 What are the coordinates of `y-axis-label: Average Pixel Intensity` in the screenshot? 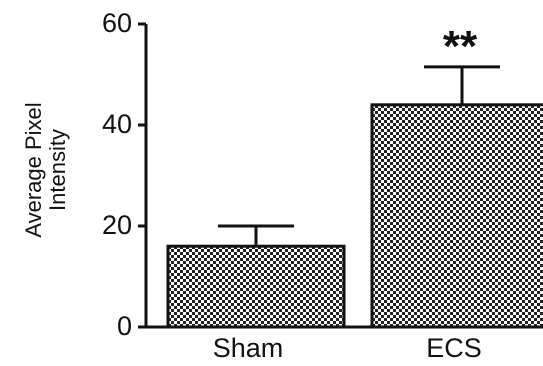 It's located at (45, 169).